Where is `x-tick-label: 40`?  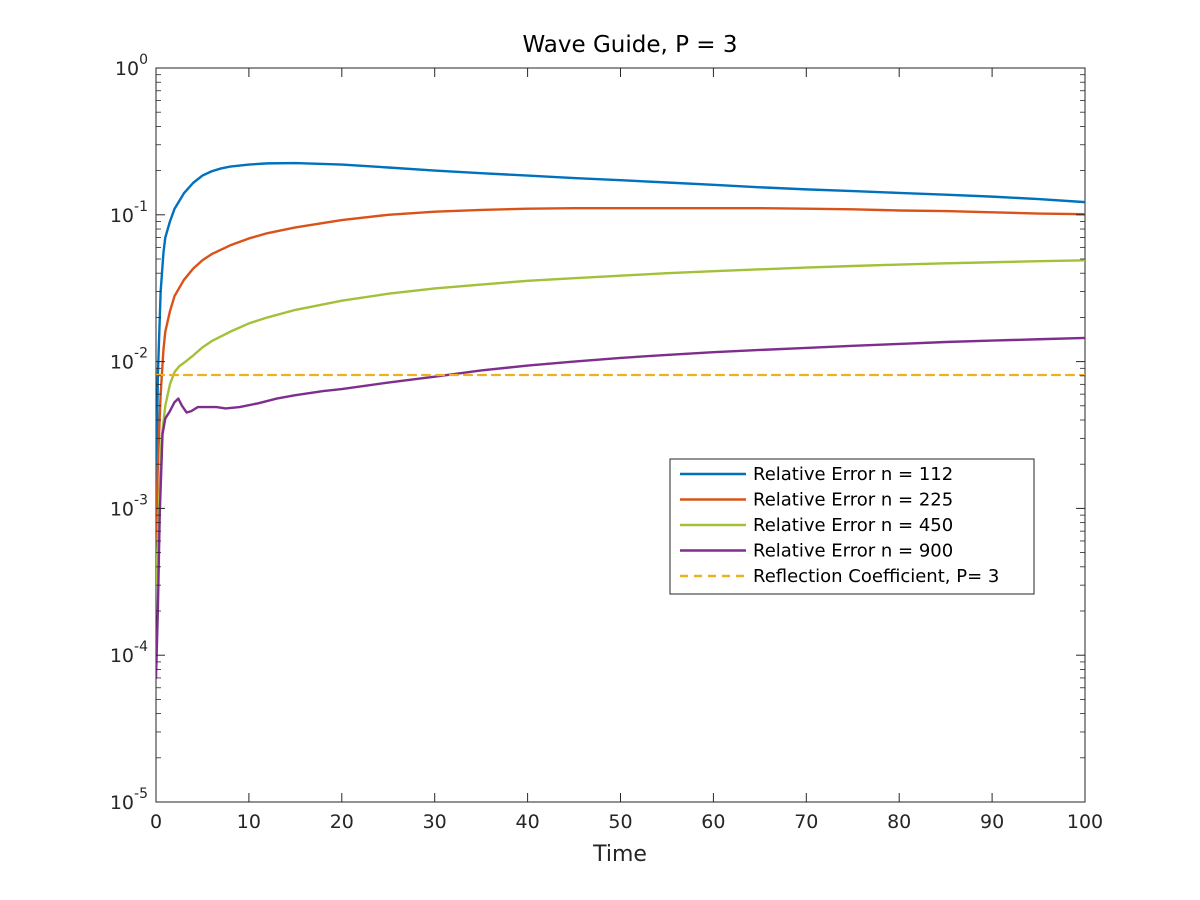 x-tick-label: 40 is located at coordinates (528, 822).